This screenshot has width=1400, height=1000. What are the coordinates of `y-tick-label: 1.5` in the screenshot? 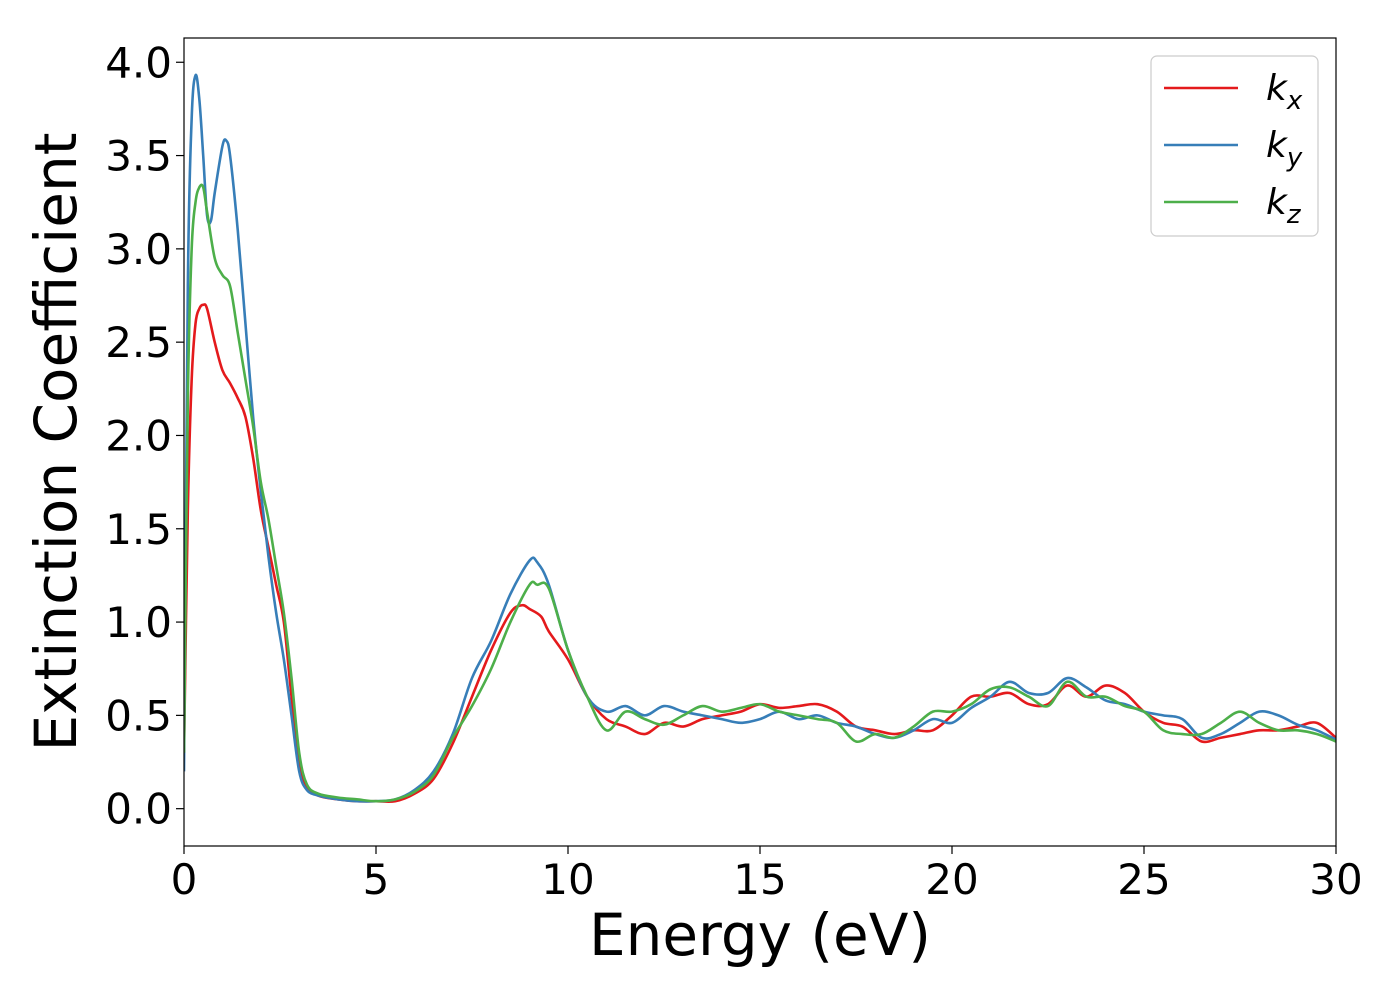 It's located at (138, 529).